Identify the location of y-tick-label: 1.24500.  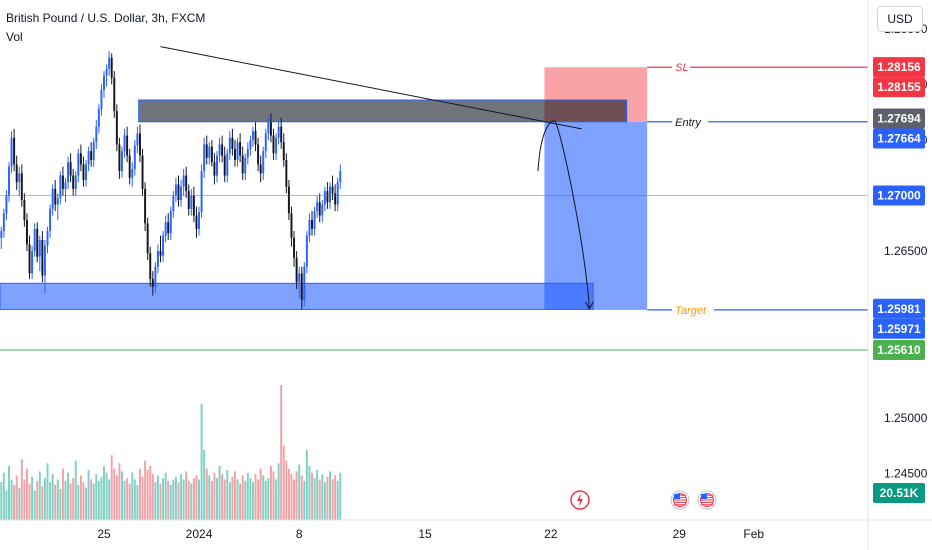
(906, 473).